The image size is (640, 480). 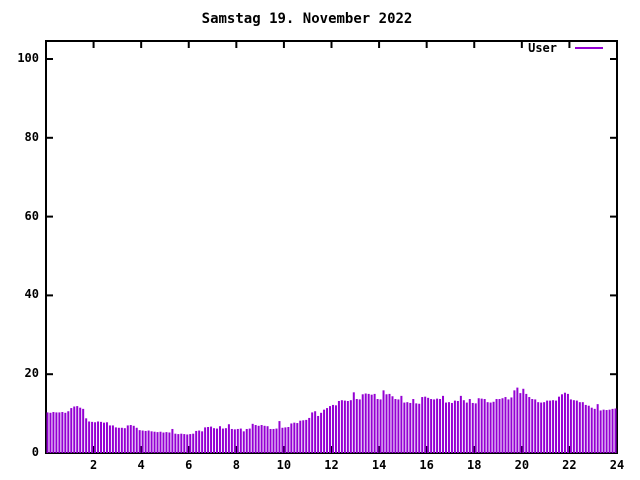 What do you see at coordinates (35, 452) in the screenshot?
I see `y-tick-label: 0` at bounding box center [35, 452].